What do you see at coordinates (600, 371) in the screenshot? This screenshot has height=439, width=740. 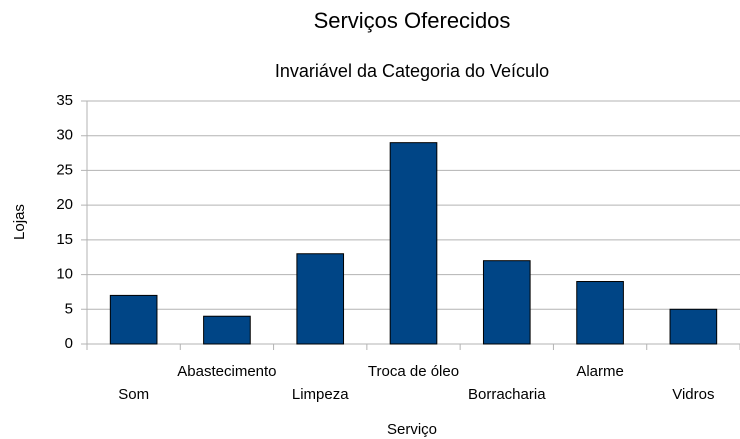 I see `x-tick-label: Alarme` at bounding box center [600, 371].